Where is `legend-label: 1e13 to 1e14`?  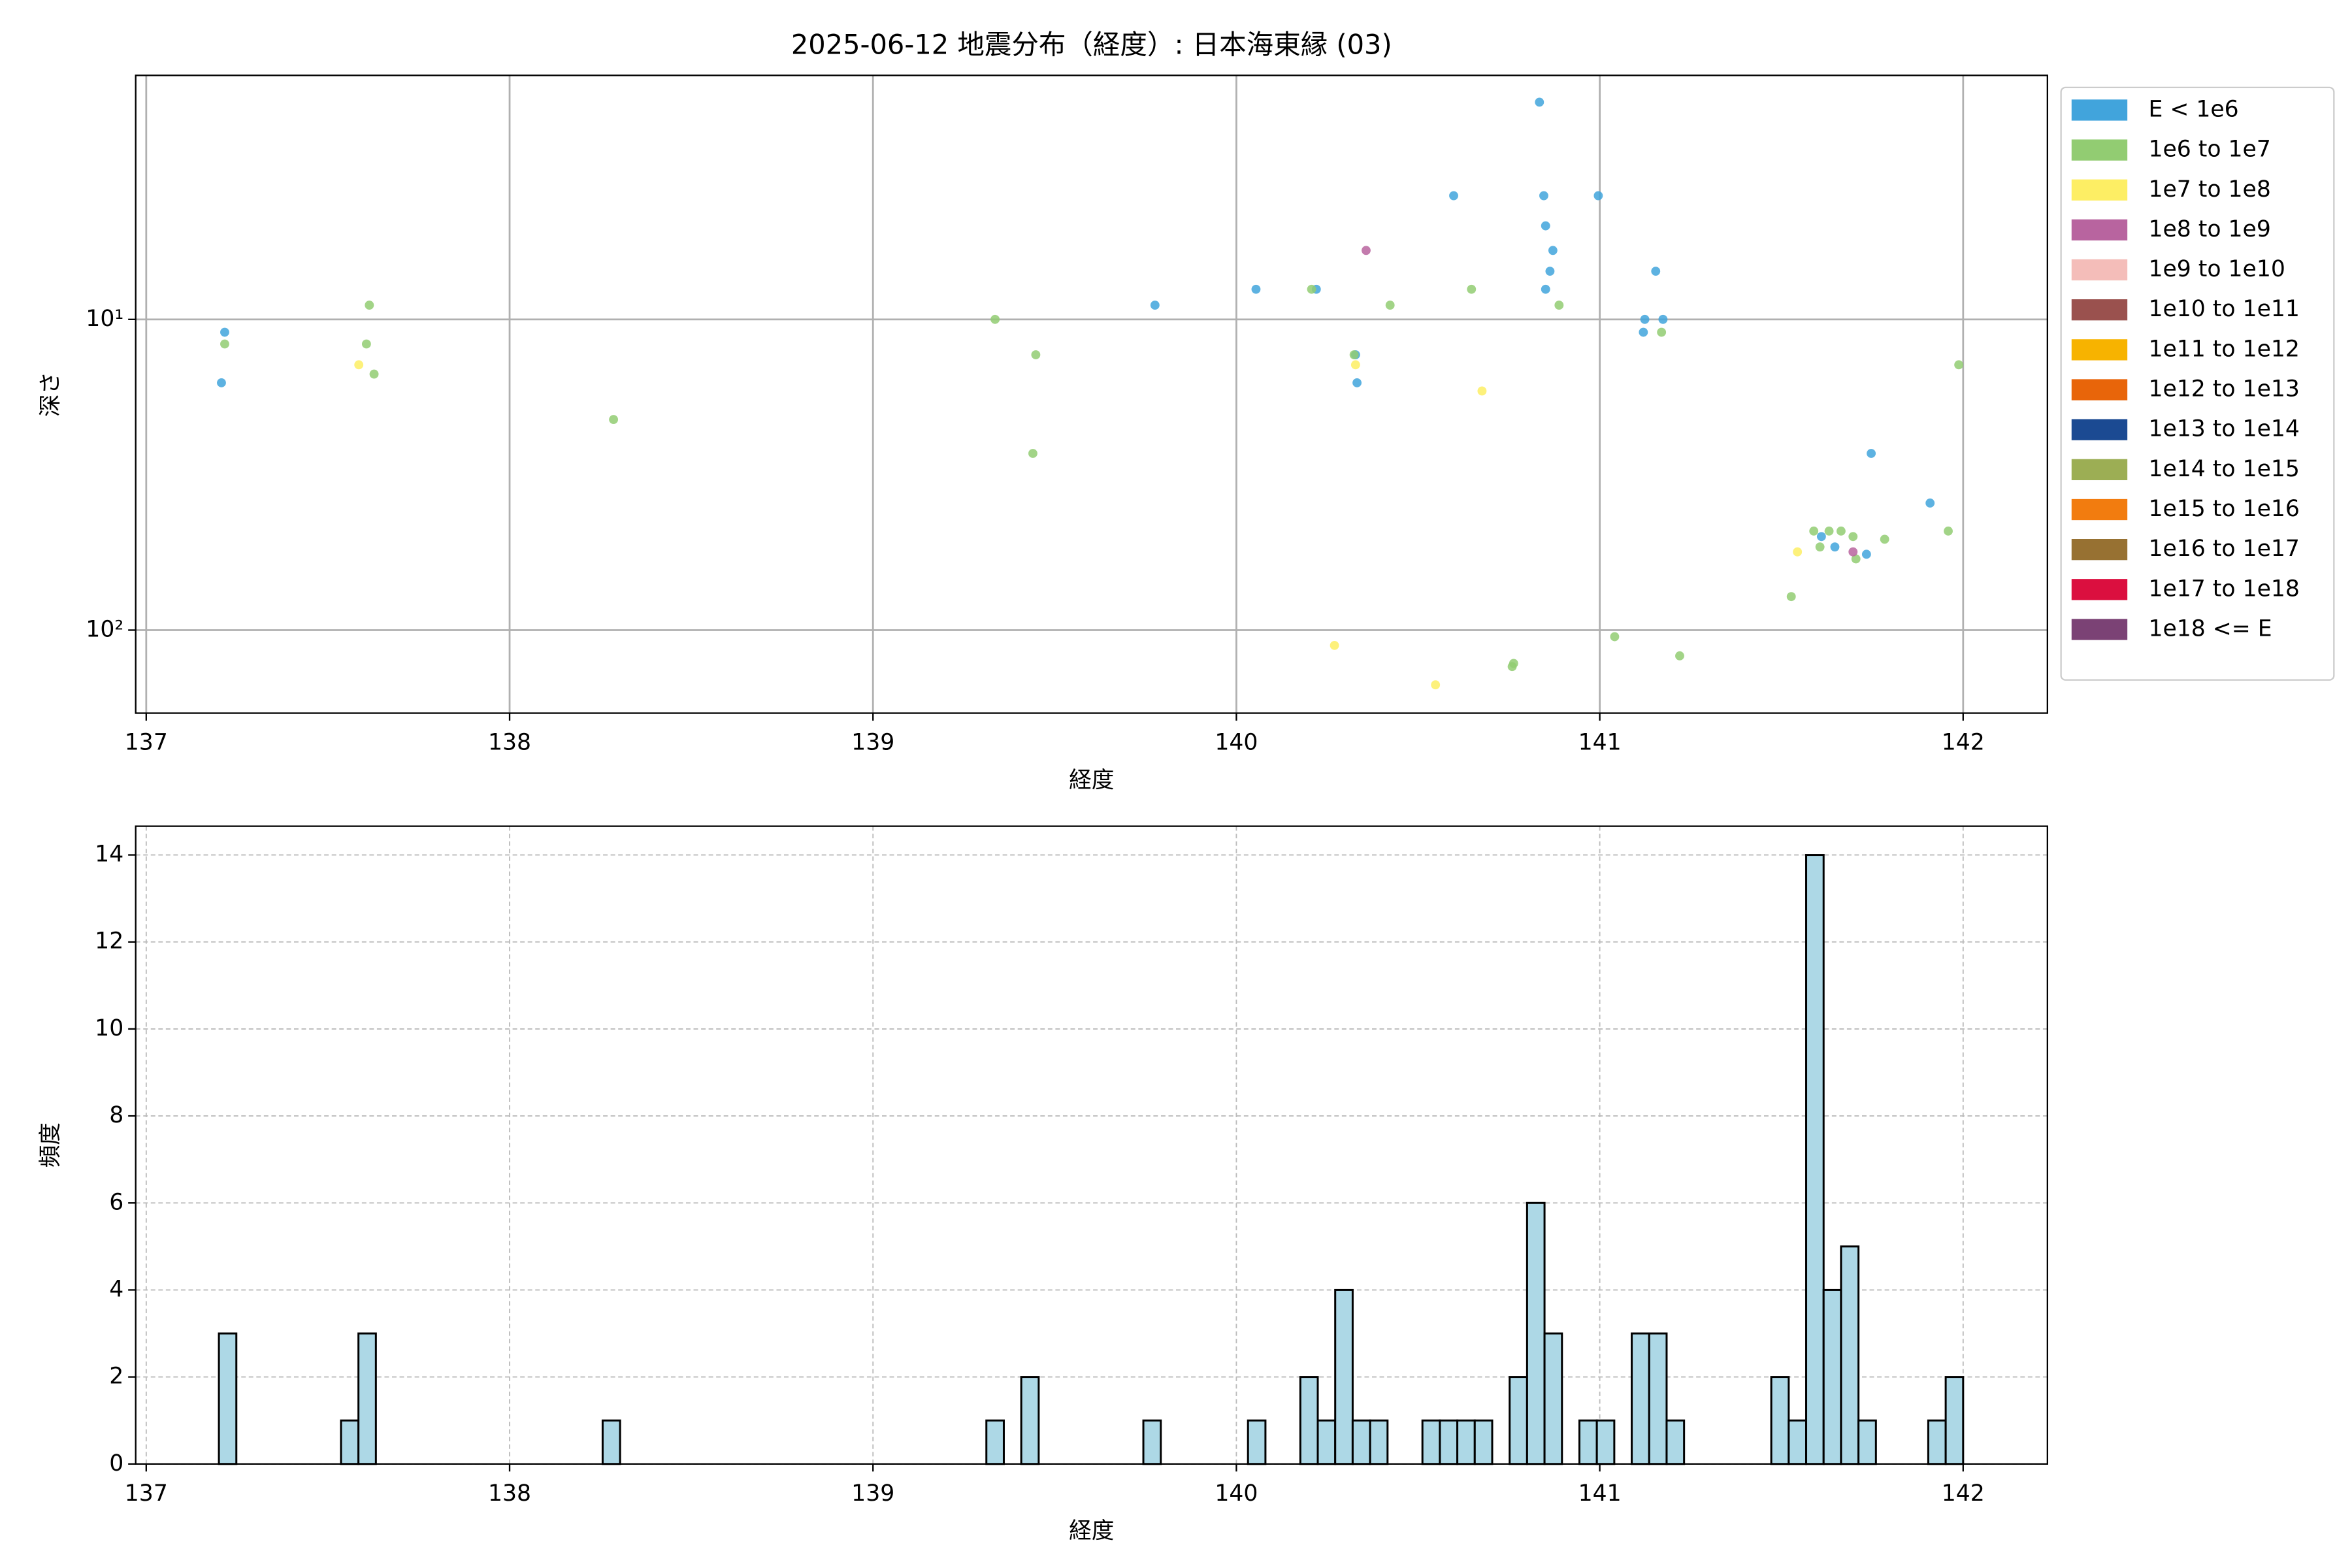
legend-label: 1e13 to 1e14 is located at coordinates (2223, 429).